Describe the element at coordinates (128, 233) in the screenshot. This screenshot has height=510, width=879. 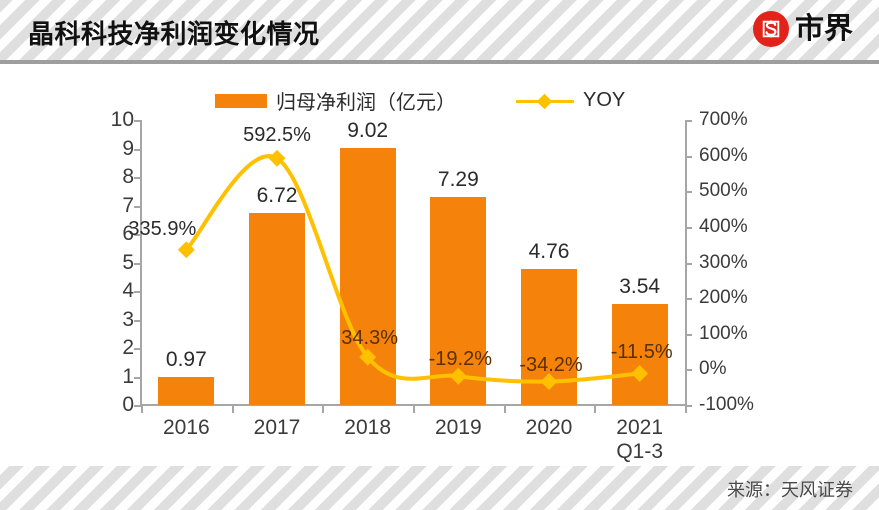
I see `y-tick-label-left: 6` at that location.